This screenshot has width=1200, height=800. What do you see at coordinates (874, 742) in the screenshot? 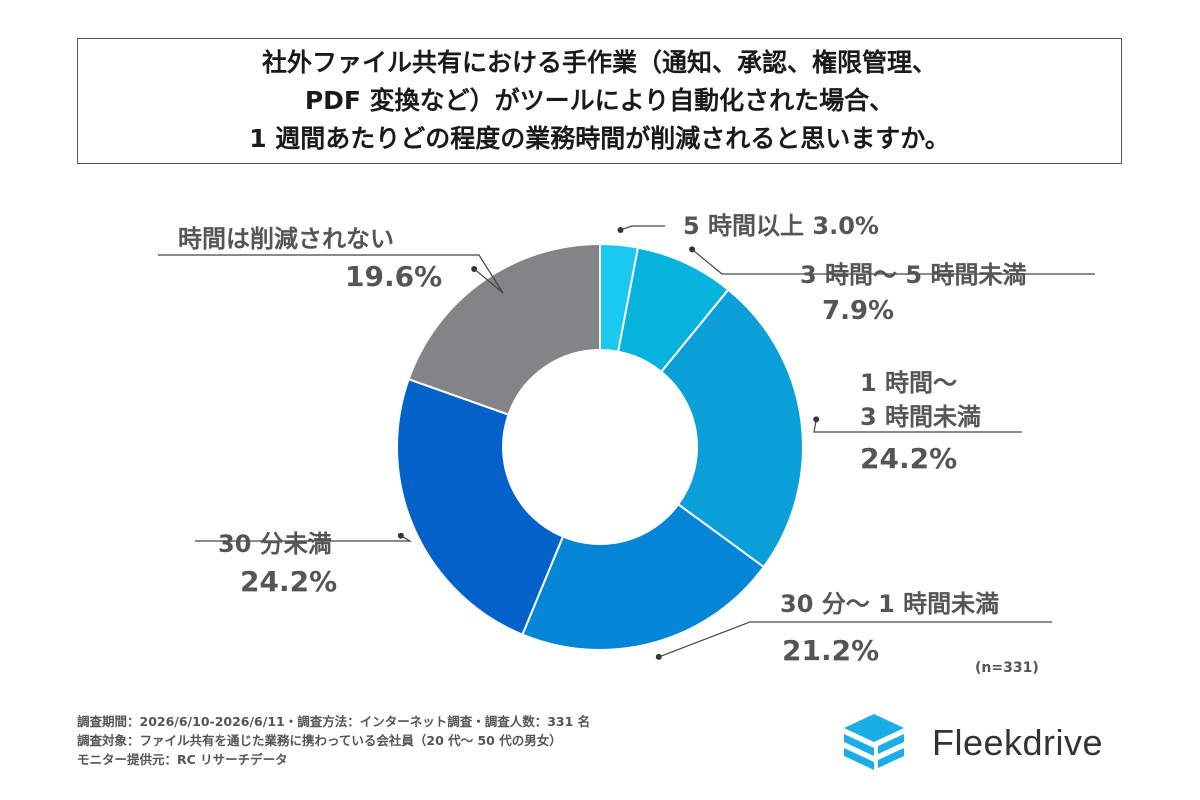
I see `fleekdrive-logo-icon` at bounding box center [874, 742].